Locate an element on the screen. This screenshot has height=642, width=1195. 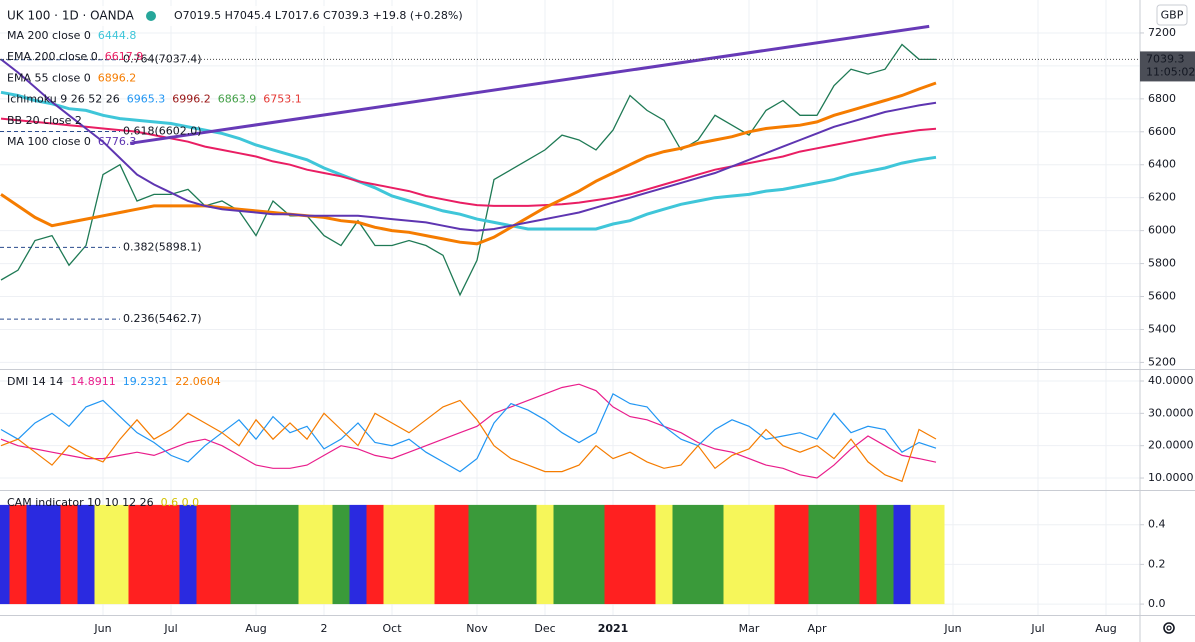
gear-hub is located at coordinates (1169, 628).